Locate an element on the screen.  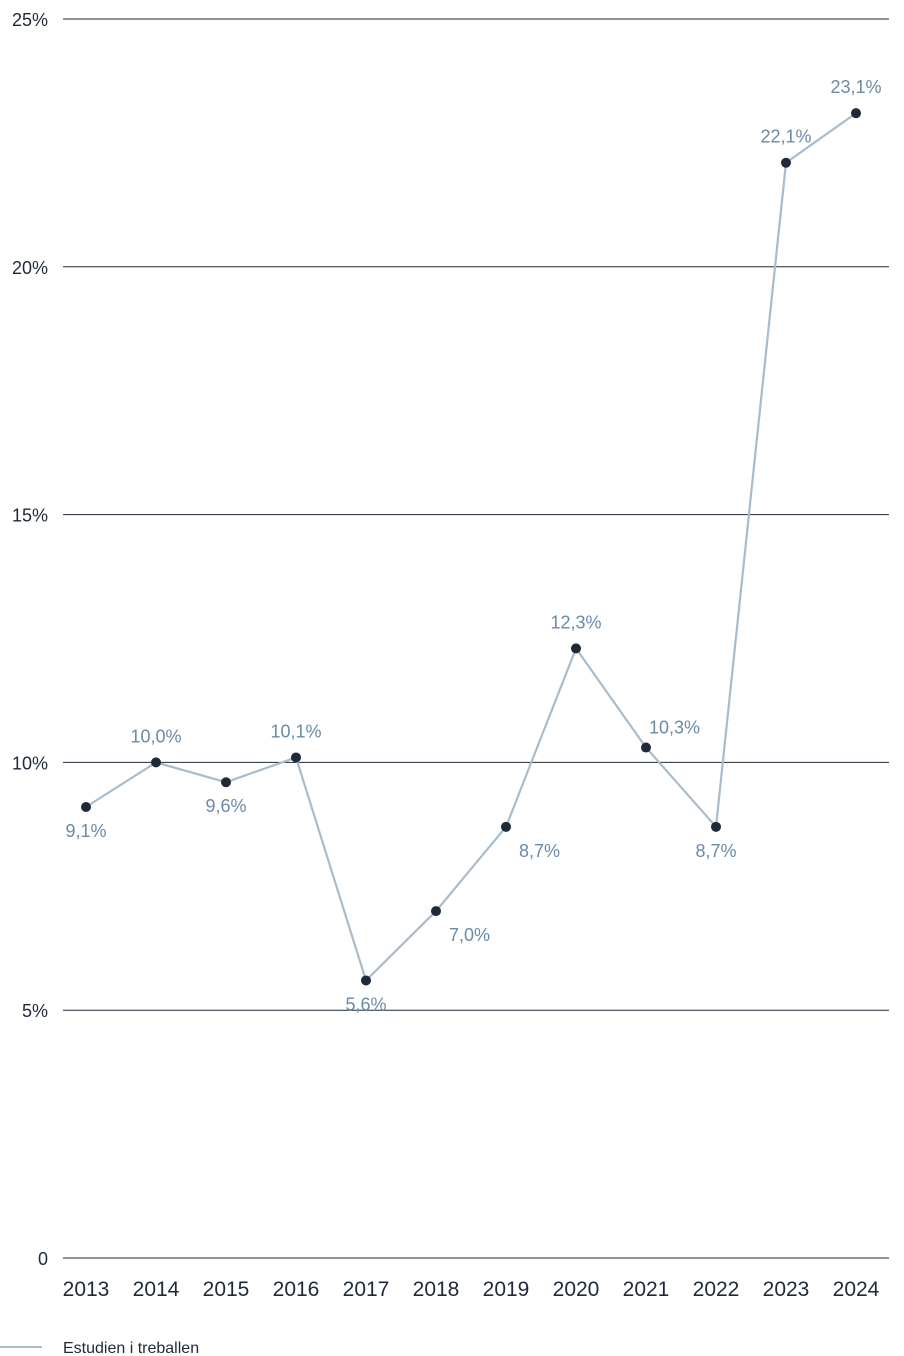
y-tick-label: 5% is located at coordinates (35, 1011).